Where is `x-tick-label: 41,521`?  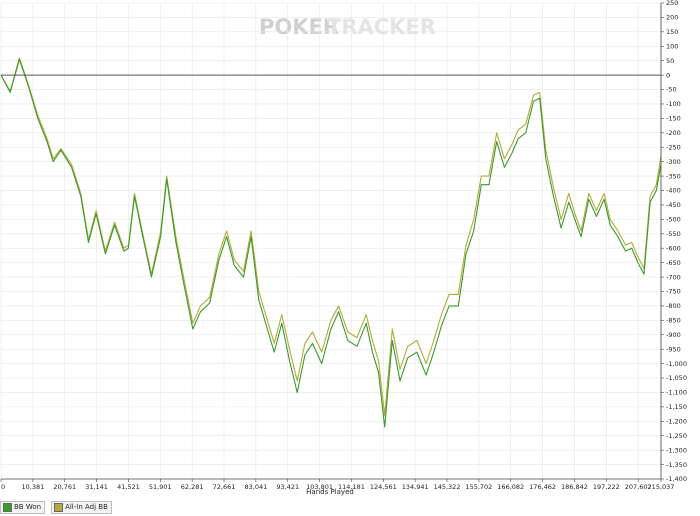 x-tick-label: 41,521 is located at coordinates (128, 487).